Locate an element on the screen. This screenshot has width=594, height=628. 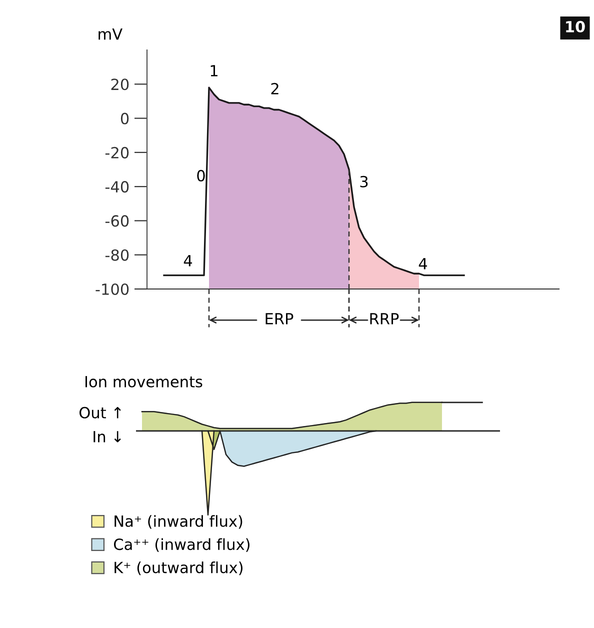
text: ERP is located at coordinates (280, 318).